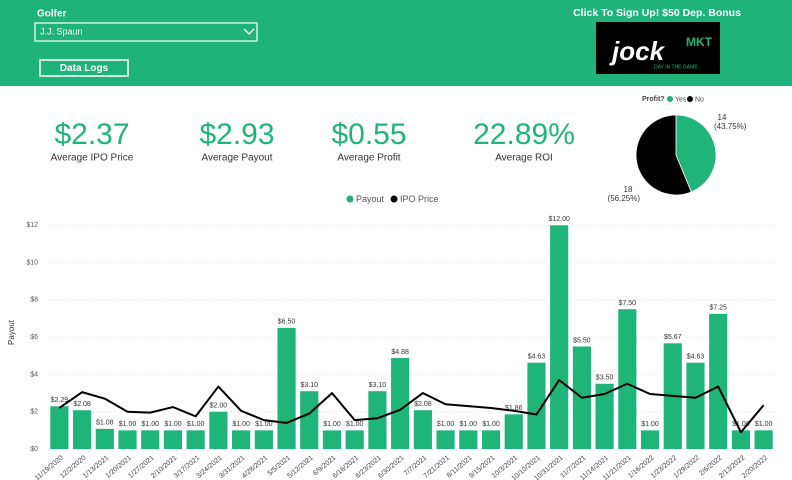 The image size is (792, 480). What do you see at coordinates (419, 199) in the screenshot?
I see `legend-label: IPO Price` at bounding box center [419, 199].